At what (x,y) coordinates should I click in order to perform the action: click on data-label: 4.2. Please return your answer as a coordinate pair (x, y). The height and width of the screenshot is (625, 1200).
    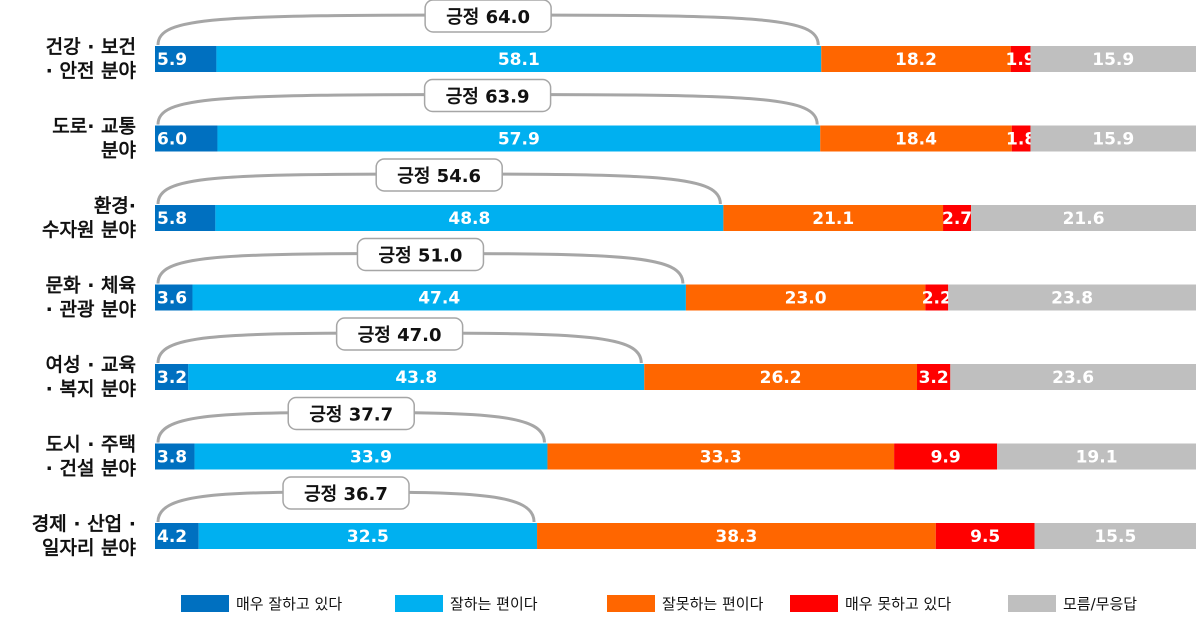
    Looking at the image, I should click on (172, 537).